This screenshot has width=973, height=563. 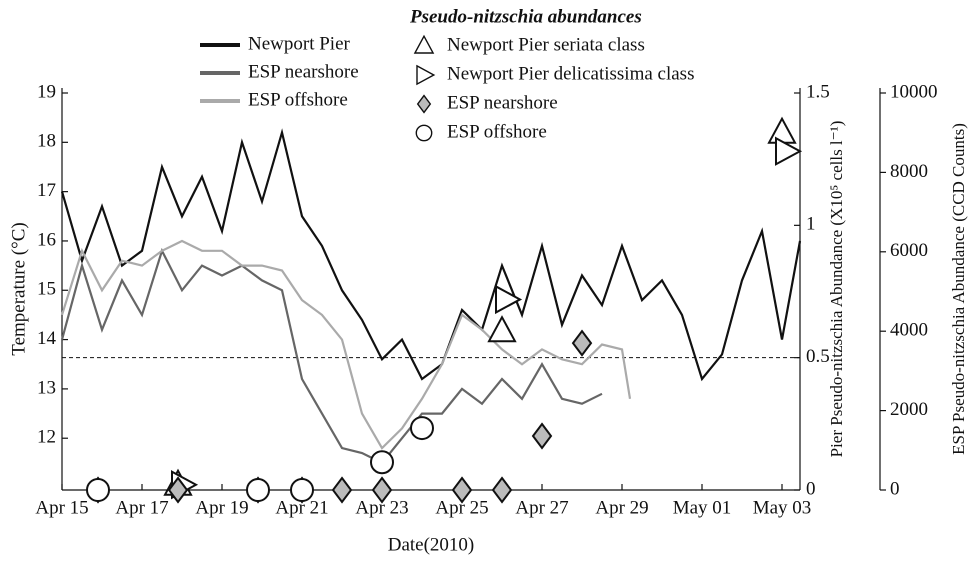 I want to click on y3-tick-label: 2000, so click(x=909, y=409).